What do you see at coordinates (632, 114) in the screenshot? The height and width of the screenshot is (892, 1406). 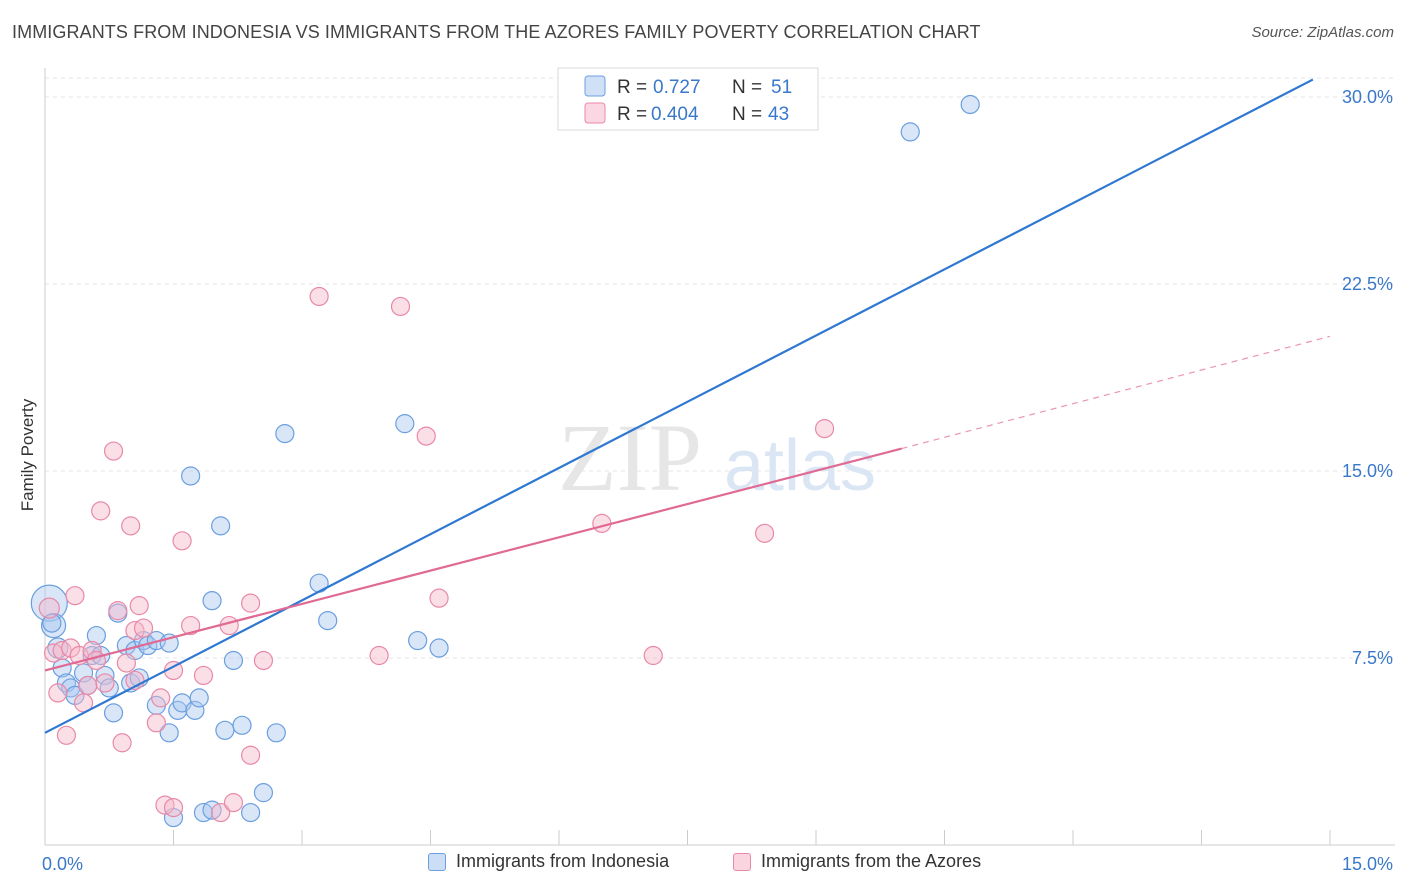 I see `legend-r-label-azores: R =` at bounding box center [632, 114].